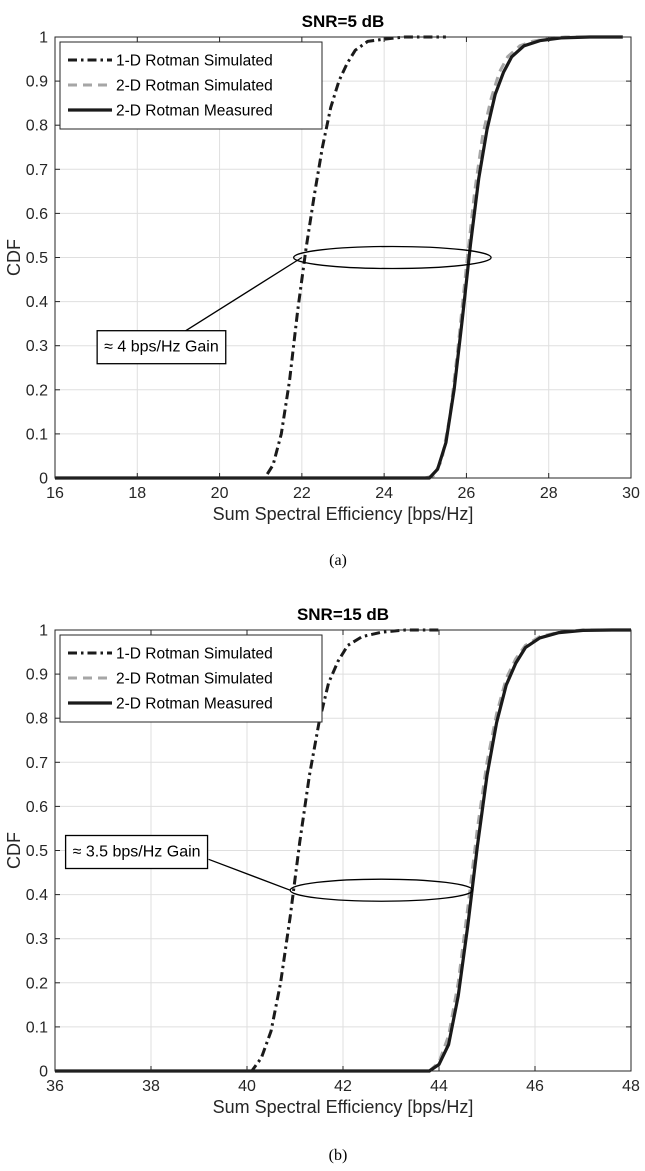 Image resolution: width=645 pixels, height=1171 pixels. I want to click on x-tick-label: 42, so click(343, 1086).